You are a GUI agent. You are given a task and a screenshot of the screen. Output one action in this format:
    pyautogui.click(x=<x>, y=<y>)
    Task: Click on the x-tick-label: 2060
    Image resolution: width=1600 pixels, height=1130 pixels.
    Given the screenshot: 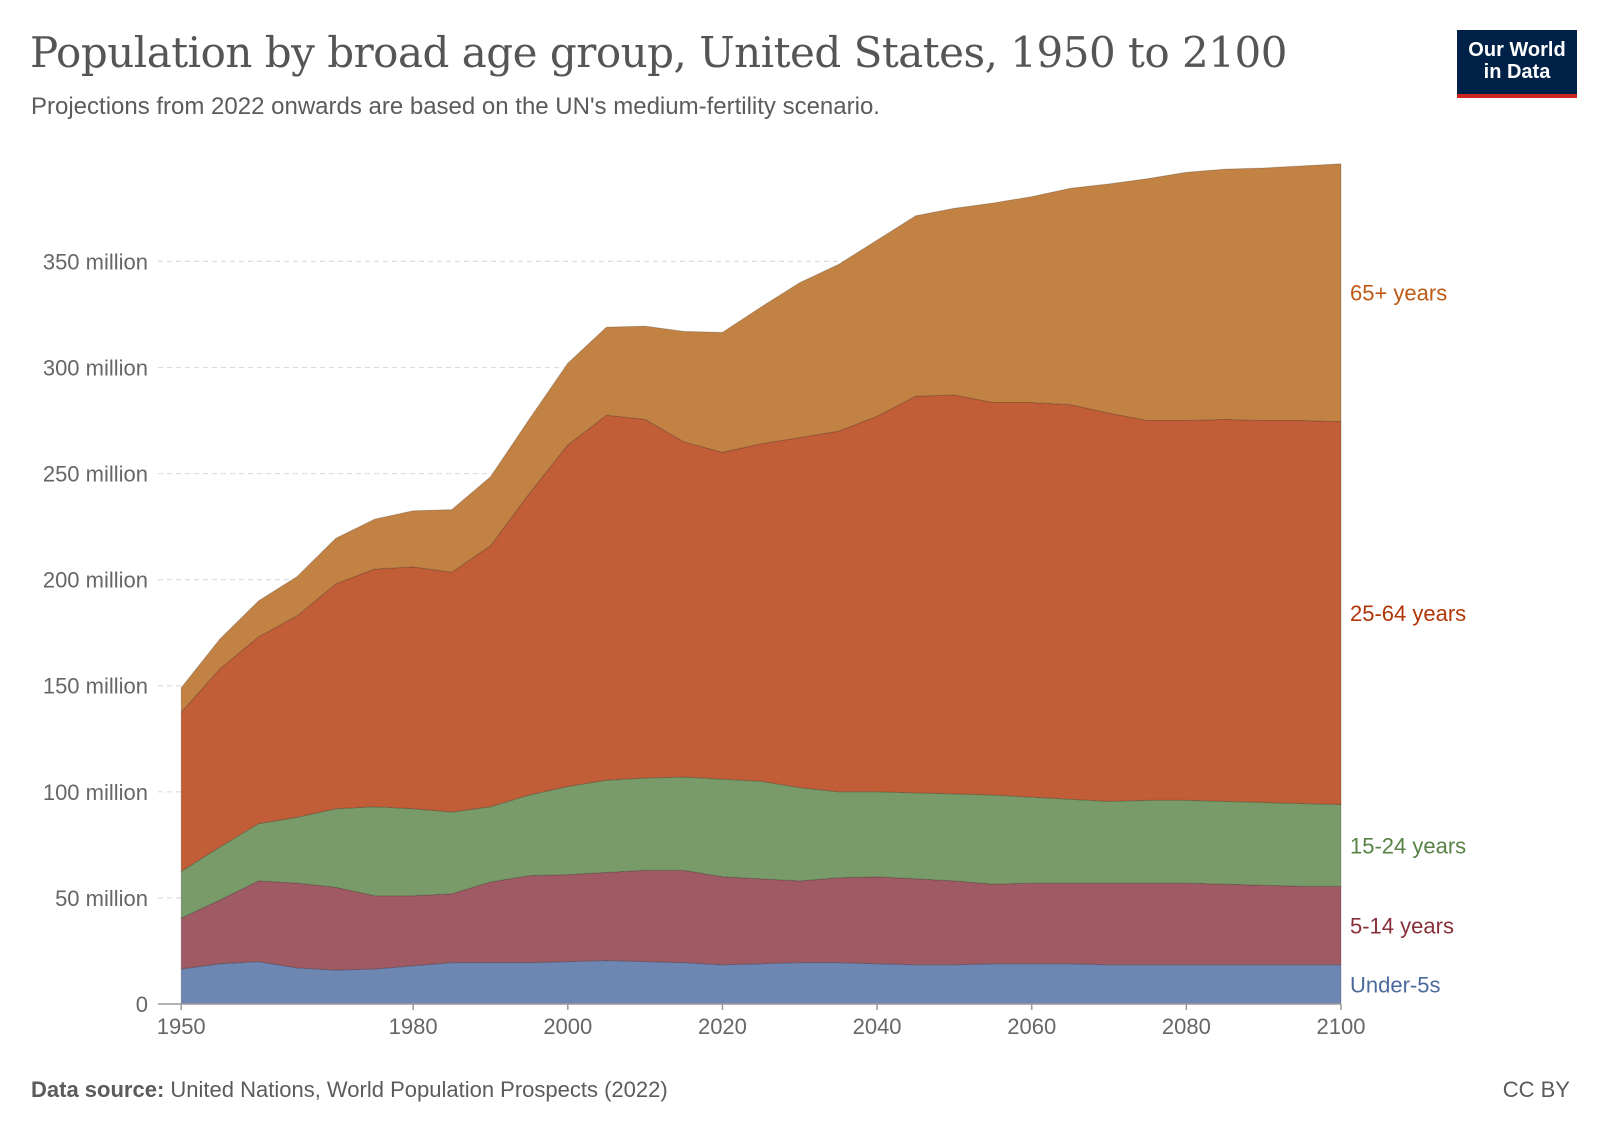 What is the action you would take?
    pyautogui.click(x=1031, y=1026)
    